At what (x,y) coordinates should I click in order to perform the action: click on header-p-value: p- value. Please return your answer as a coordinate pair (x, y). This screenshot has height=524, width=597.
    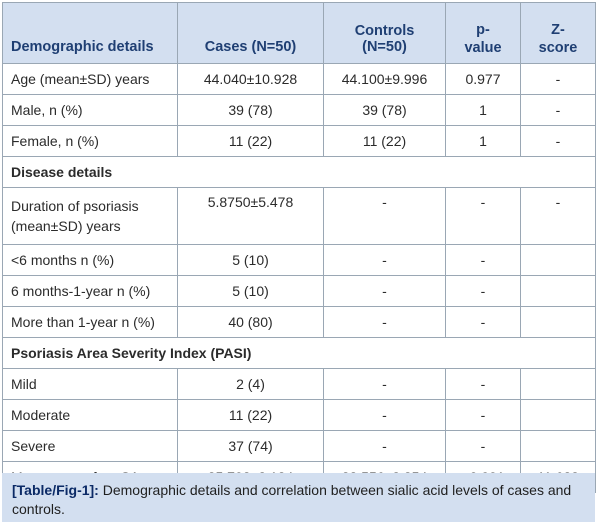
    Looking at the image, I should click on (483, 33).